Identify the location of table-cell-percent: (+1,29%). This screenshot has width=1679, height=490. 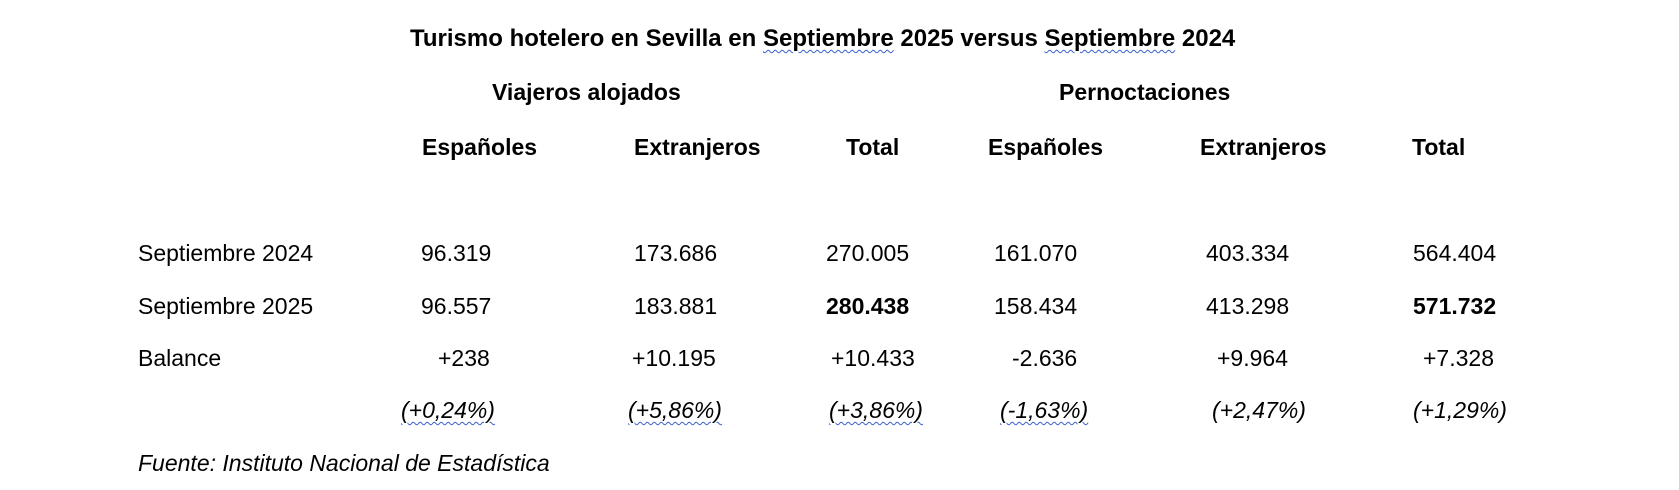
(1460, 410).